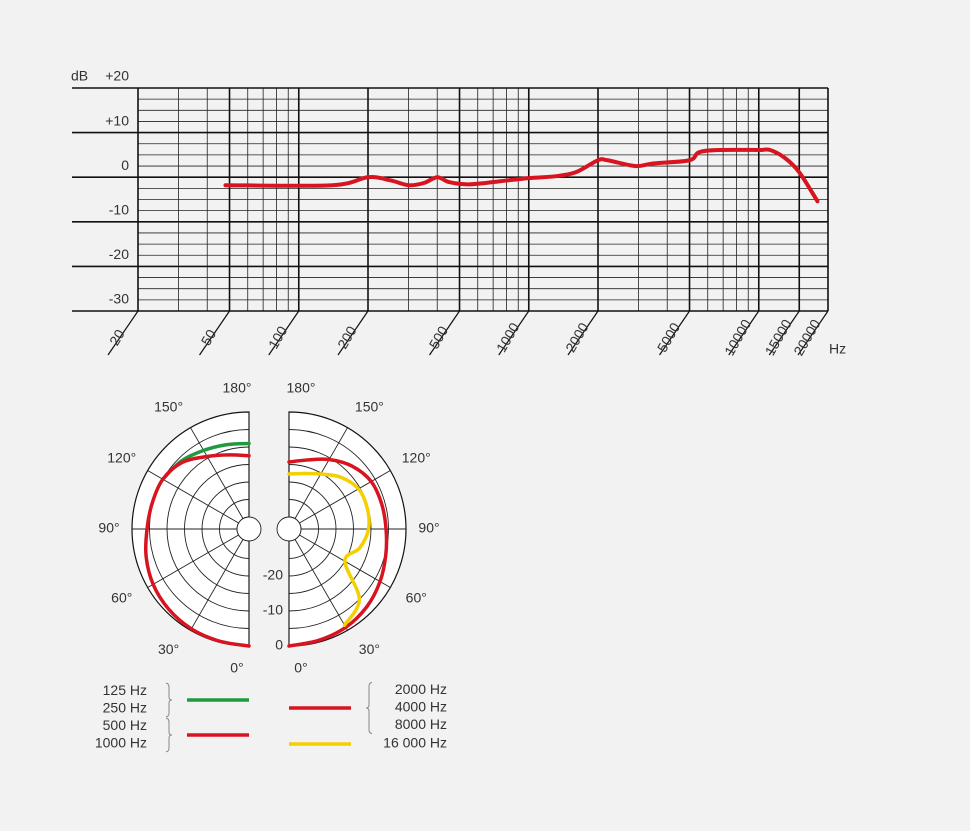 The image size is (970, 831). I want to click on frequency-curve, so click(521, 175).